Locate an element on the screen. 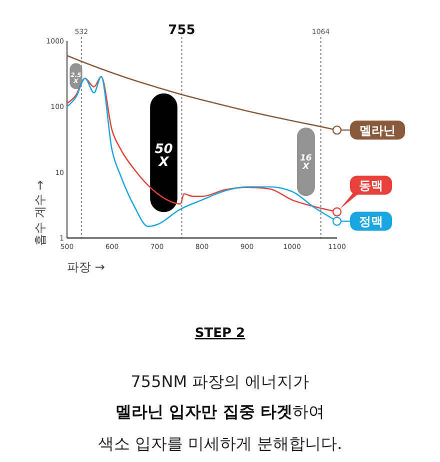  legend-label: 정맥 is located at coordinates (371, 221).